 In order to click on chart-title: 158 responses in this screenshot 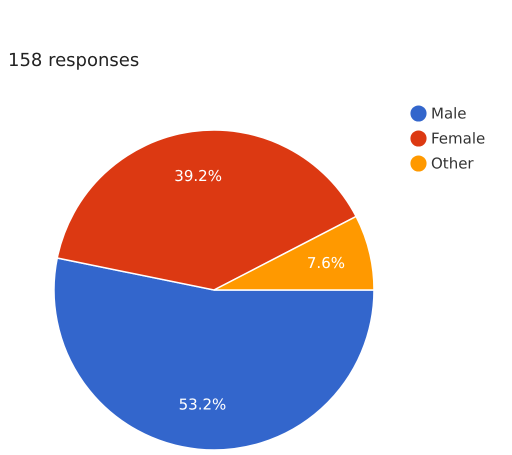, I will do `click(74, 60)`.